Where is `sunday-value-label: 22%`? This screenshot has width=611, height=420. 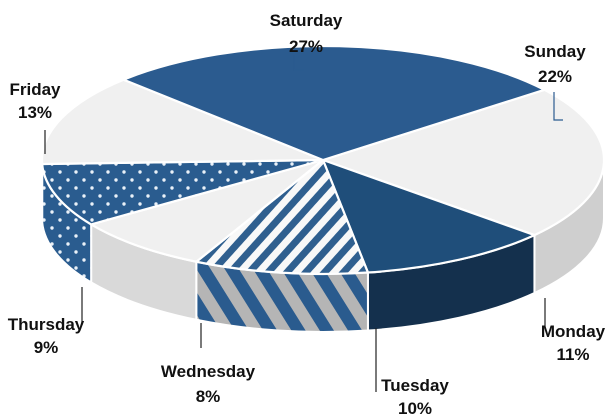 sunday-value-label: 22% is located at coordinates (555, 76).